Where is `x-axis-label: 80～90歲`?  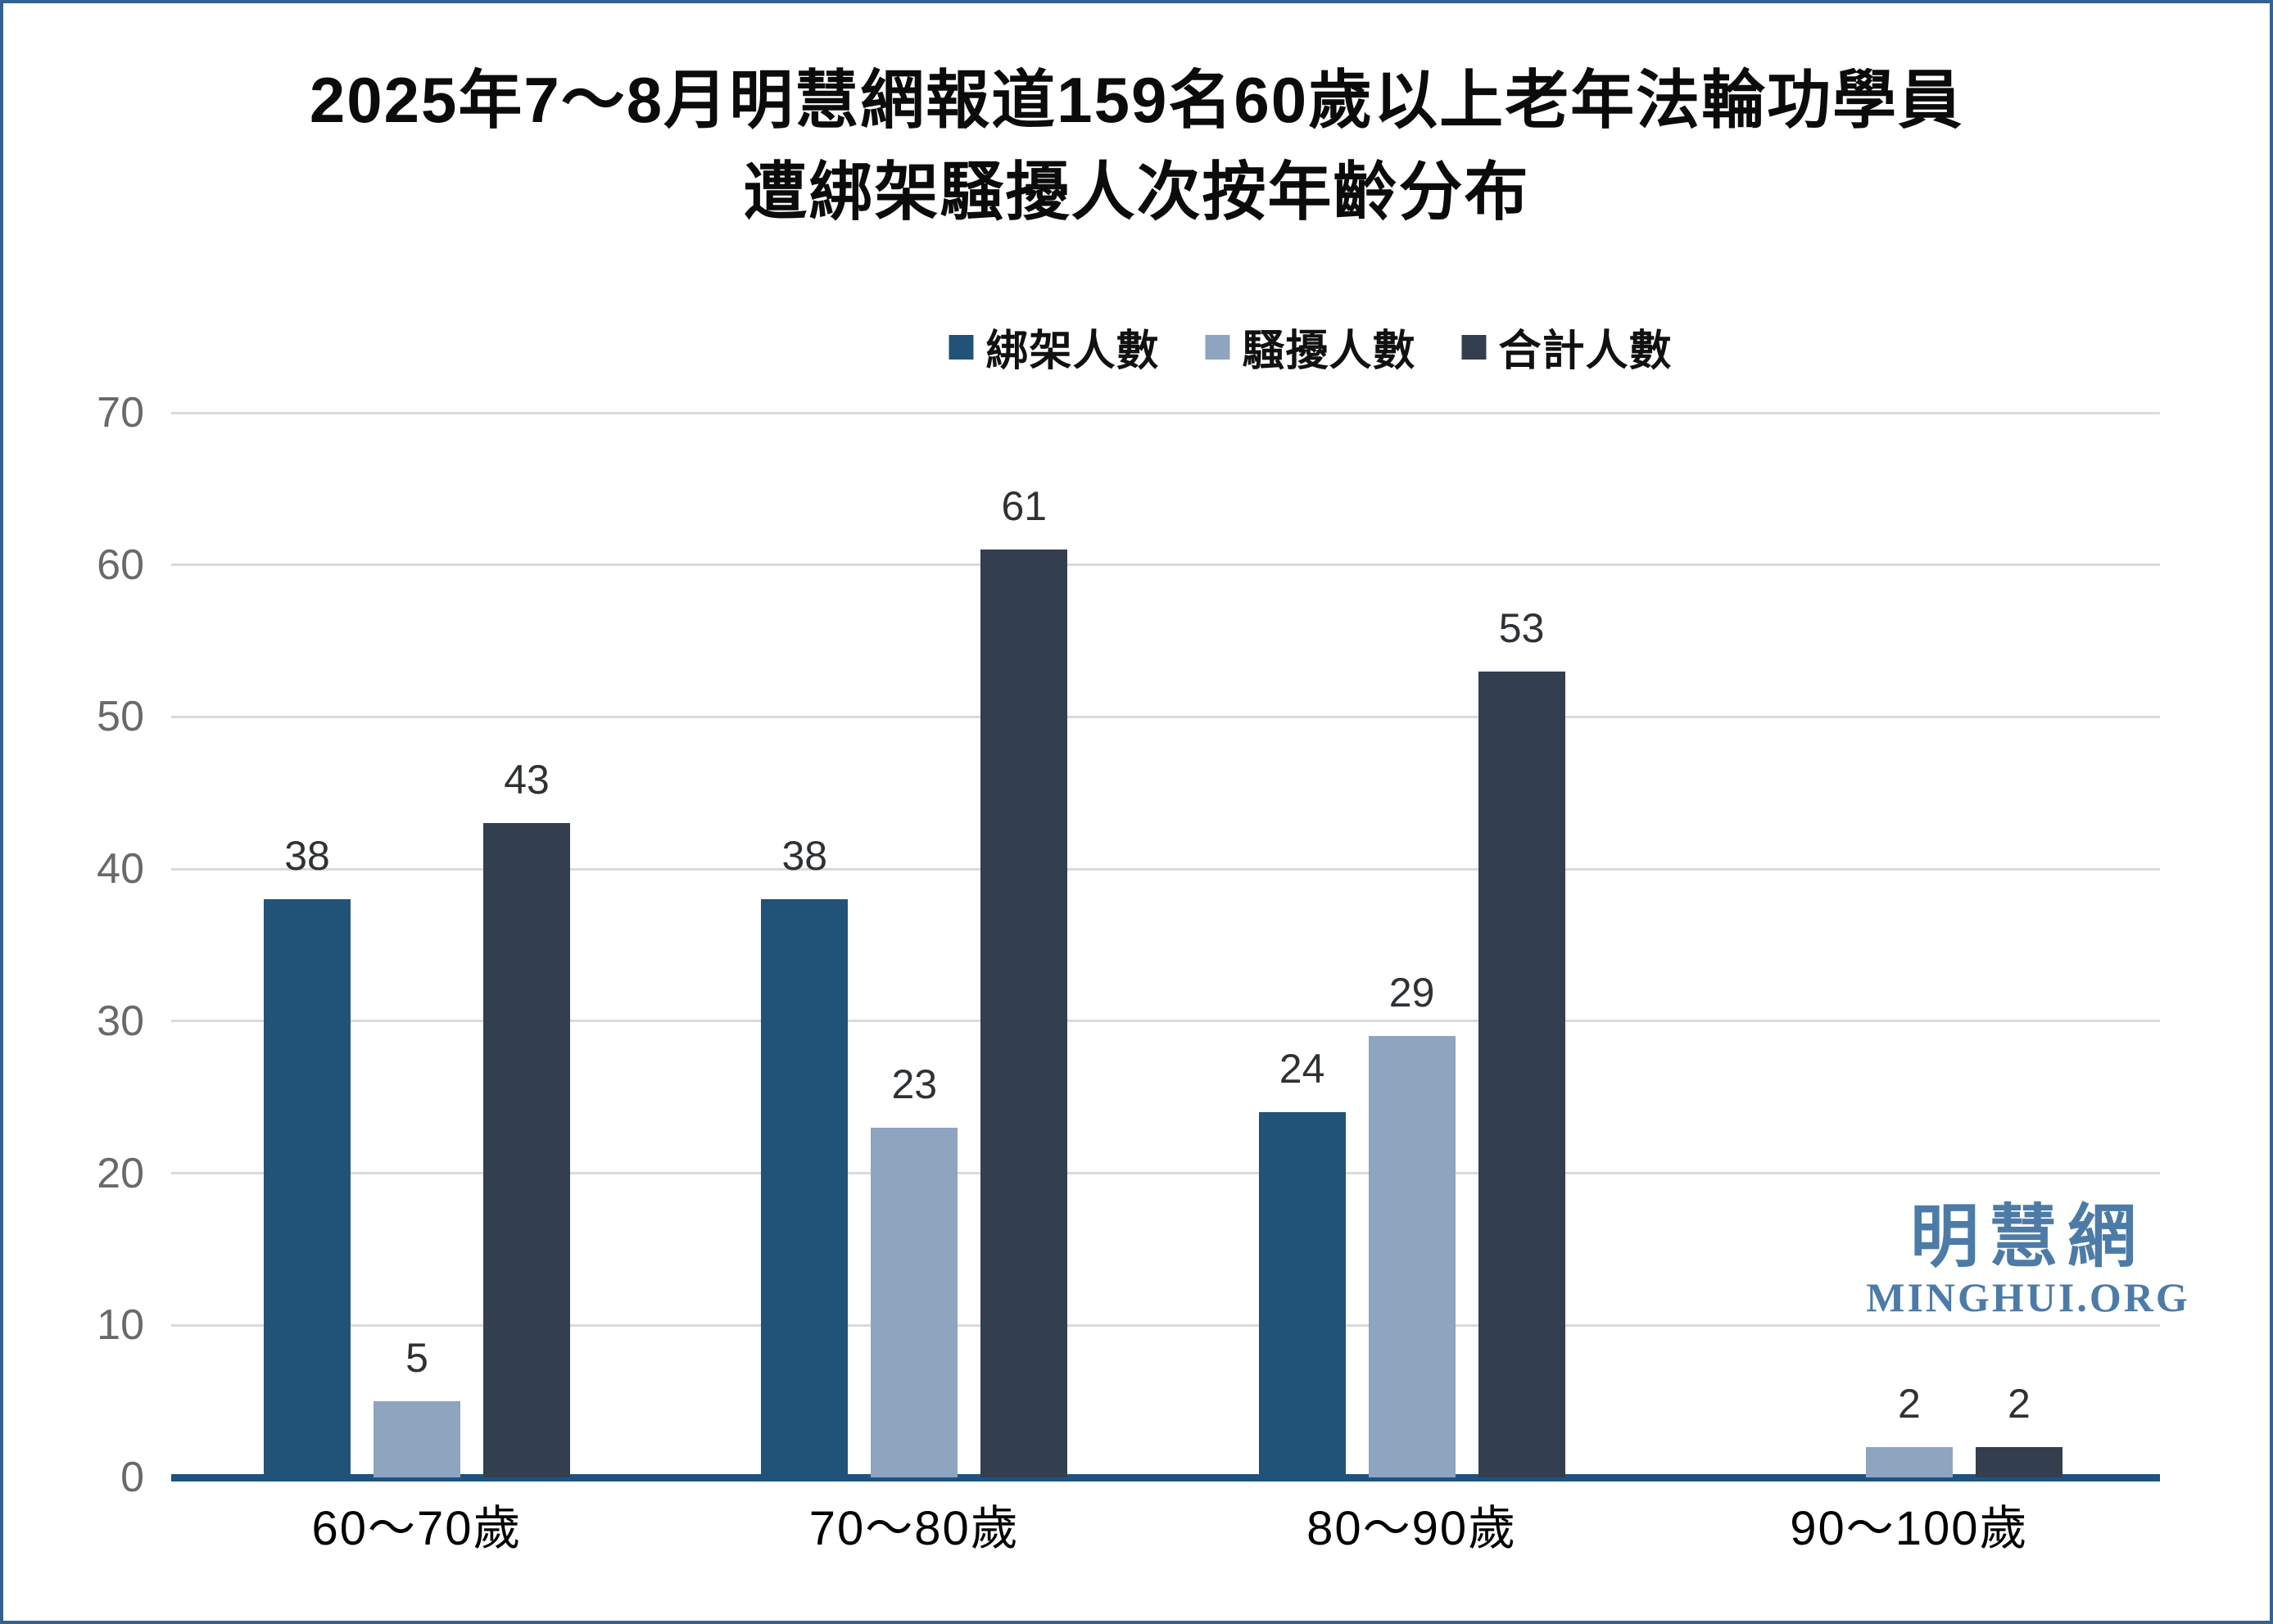
x-axis-label: 80～90歲 is located at coordinates (1412, 1528).